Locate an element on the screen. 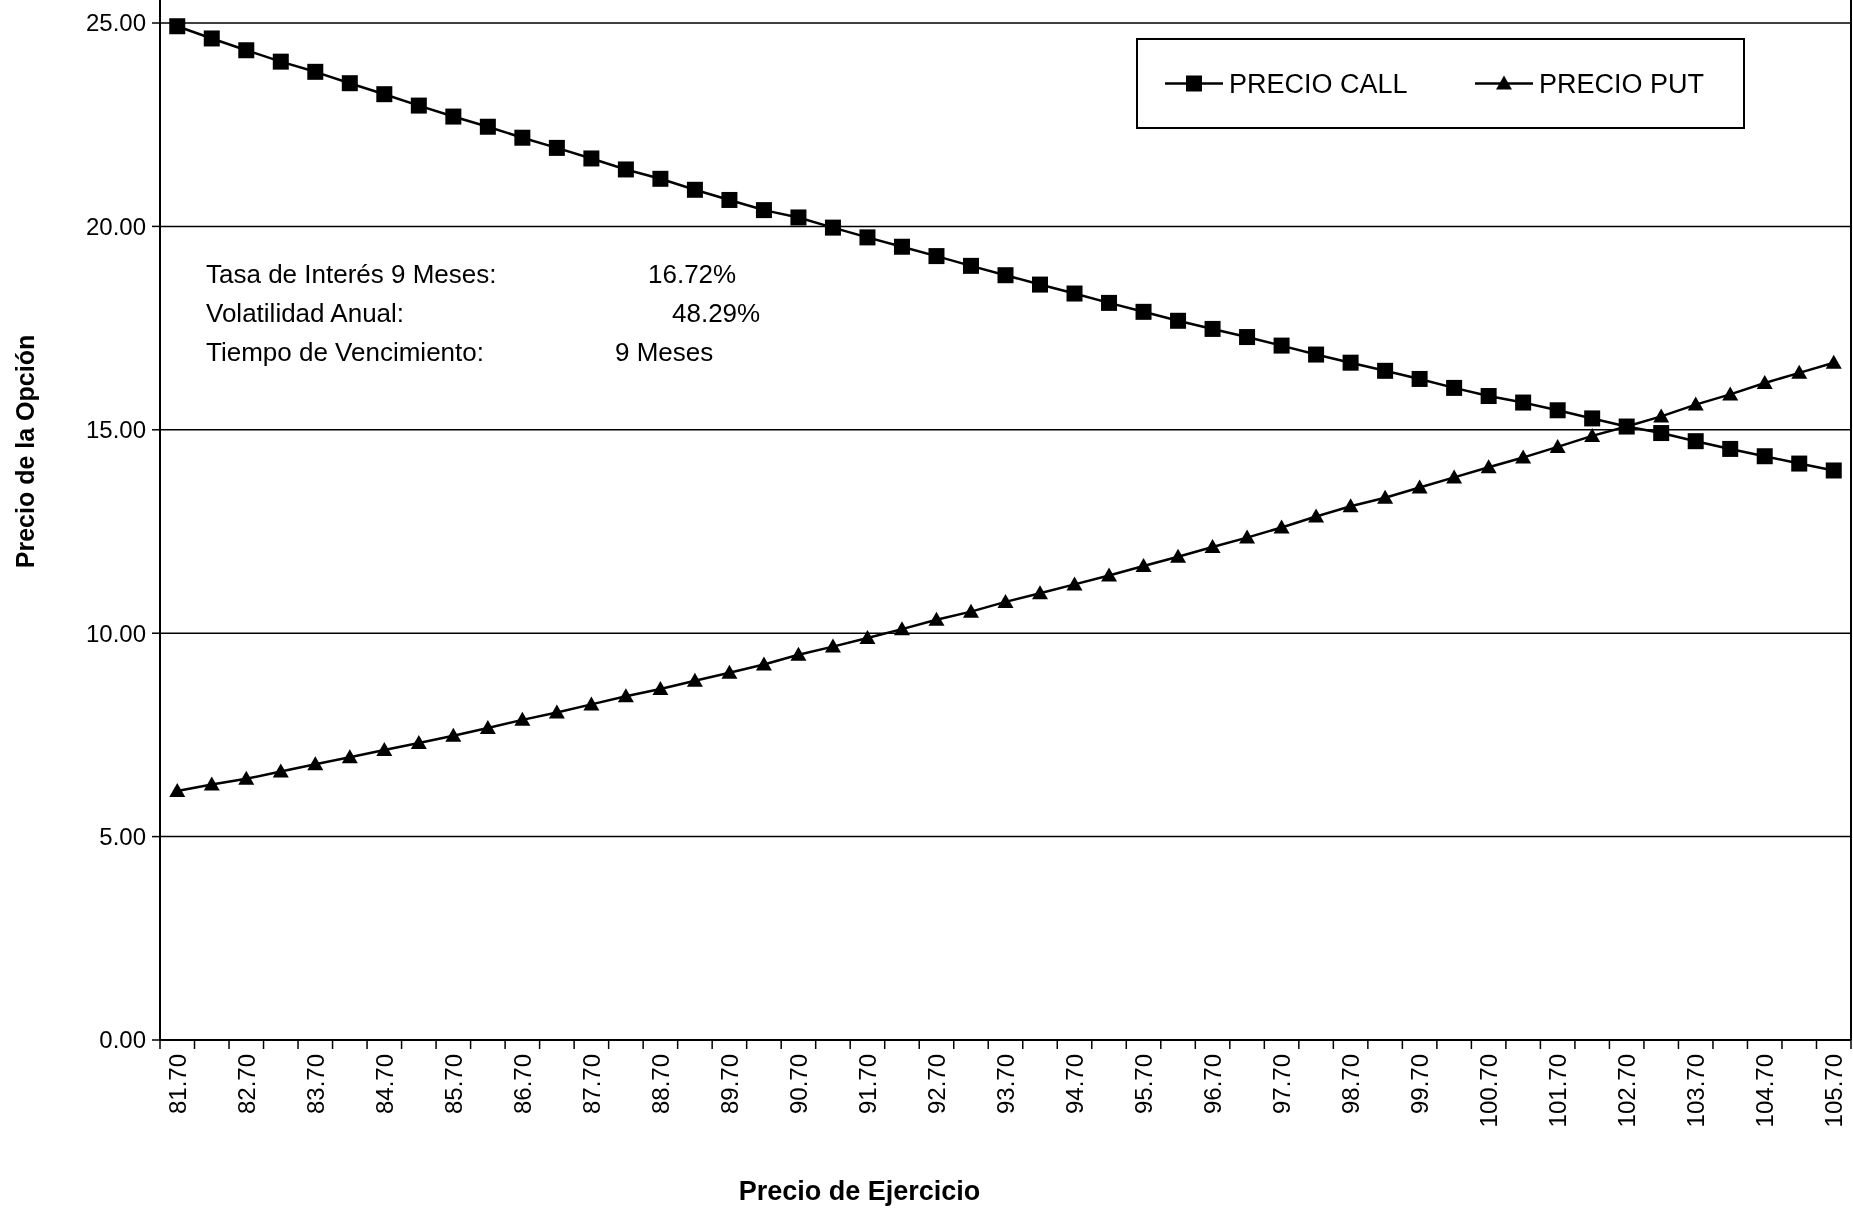 This screenshot has width=1853, height=1212. x-tick-label: 97.70 is located at coordinates (1281, 1084).